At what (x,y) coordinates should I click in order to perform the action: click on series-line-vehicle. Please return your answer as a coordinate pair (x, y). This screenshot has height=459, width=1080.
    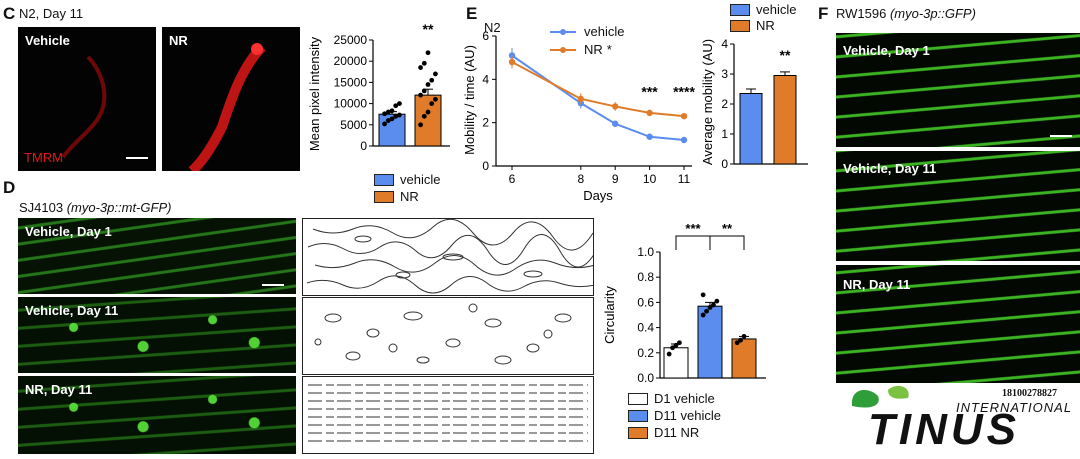
    Looking at the image, I should click on (598, 97).